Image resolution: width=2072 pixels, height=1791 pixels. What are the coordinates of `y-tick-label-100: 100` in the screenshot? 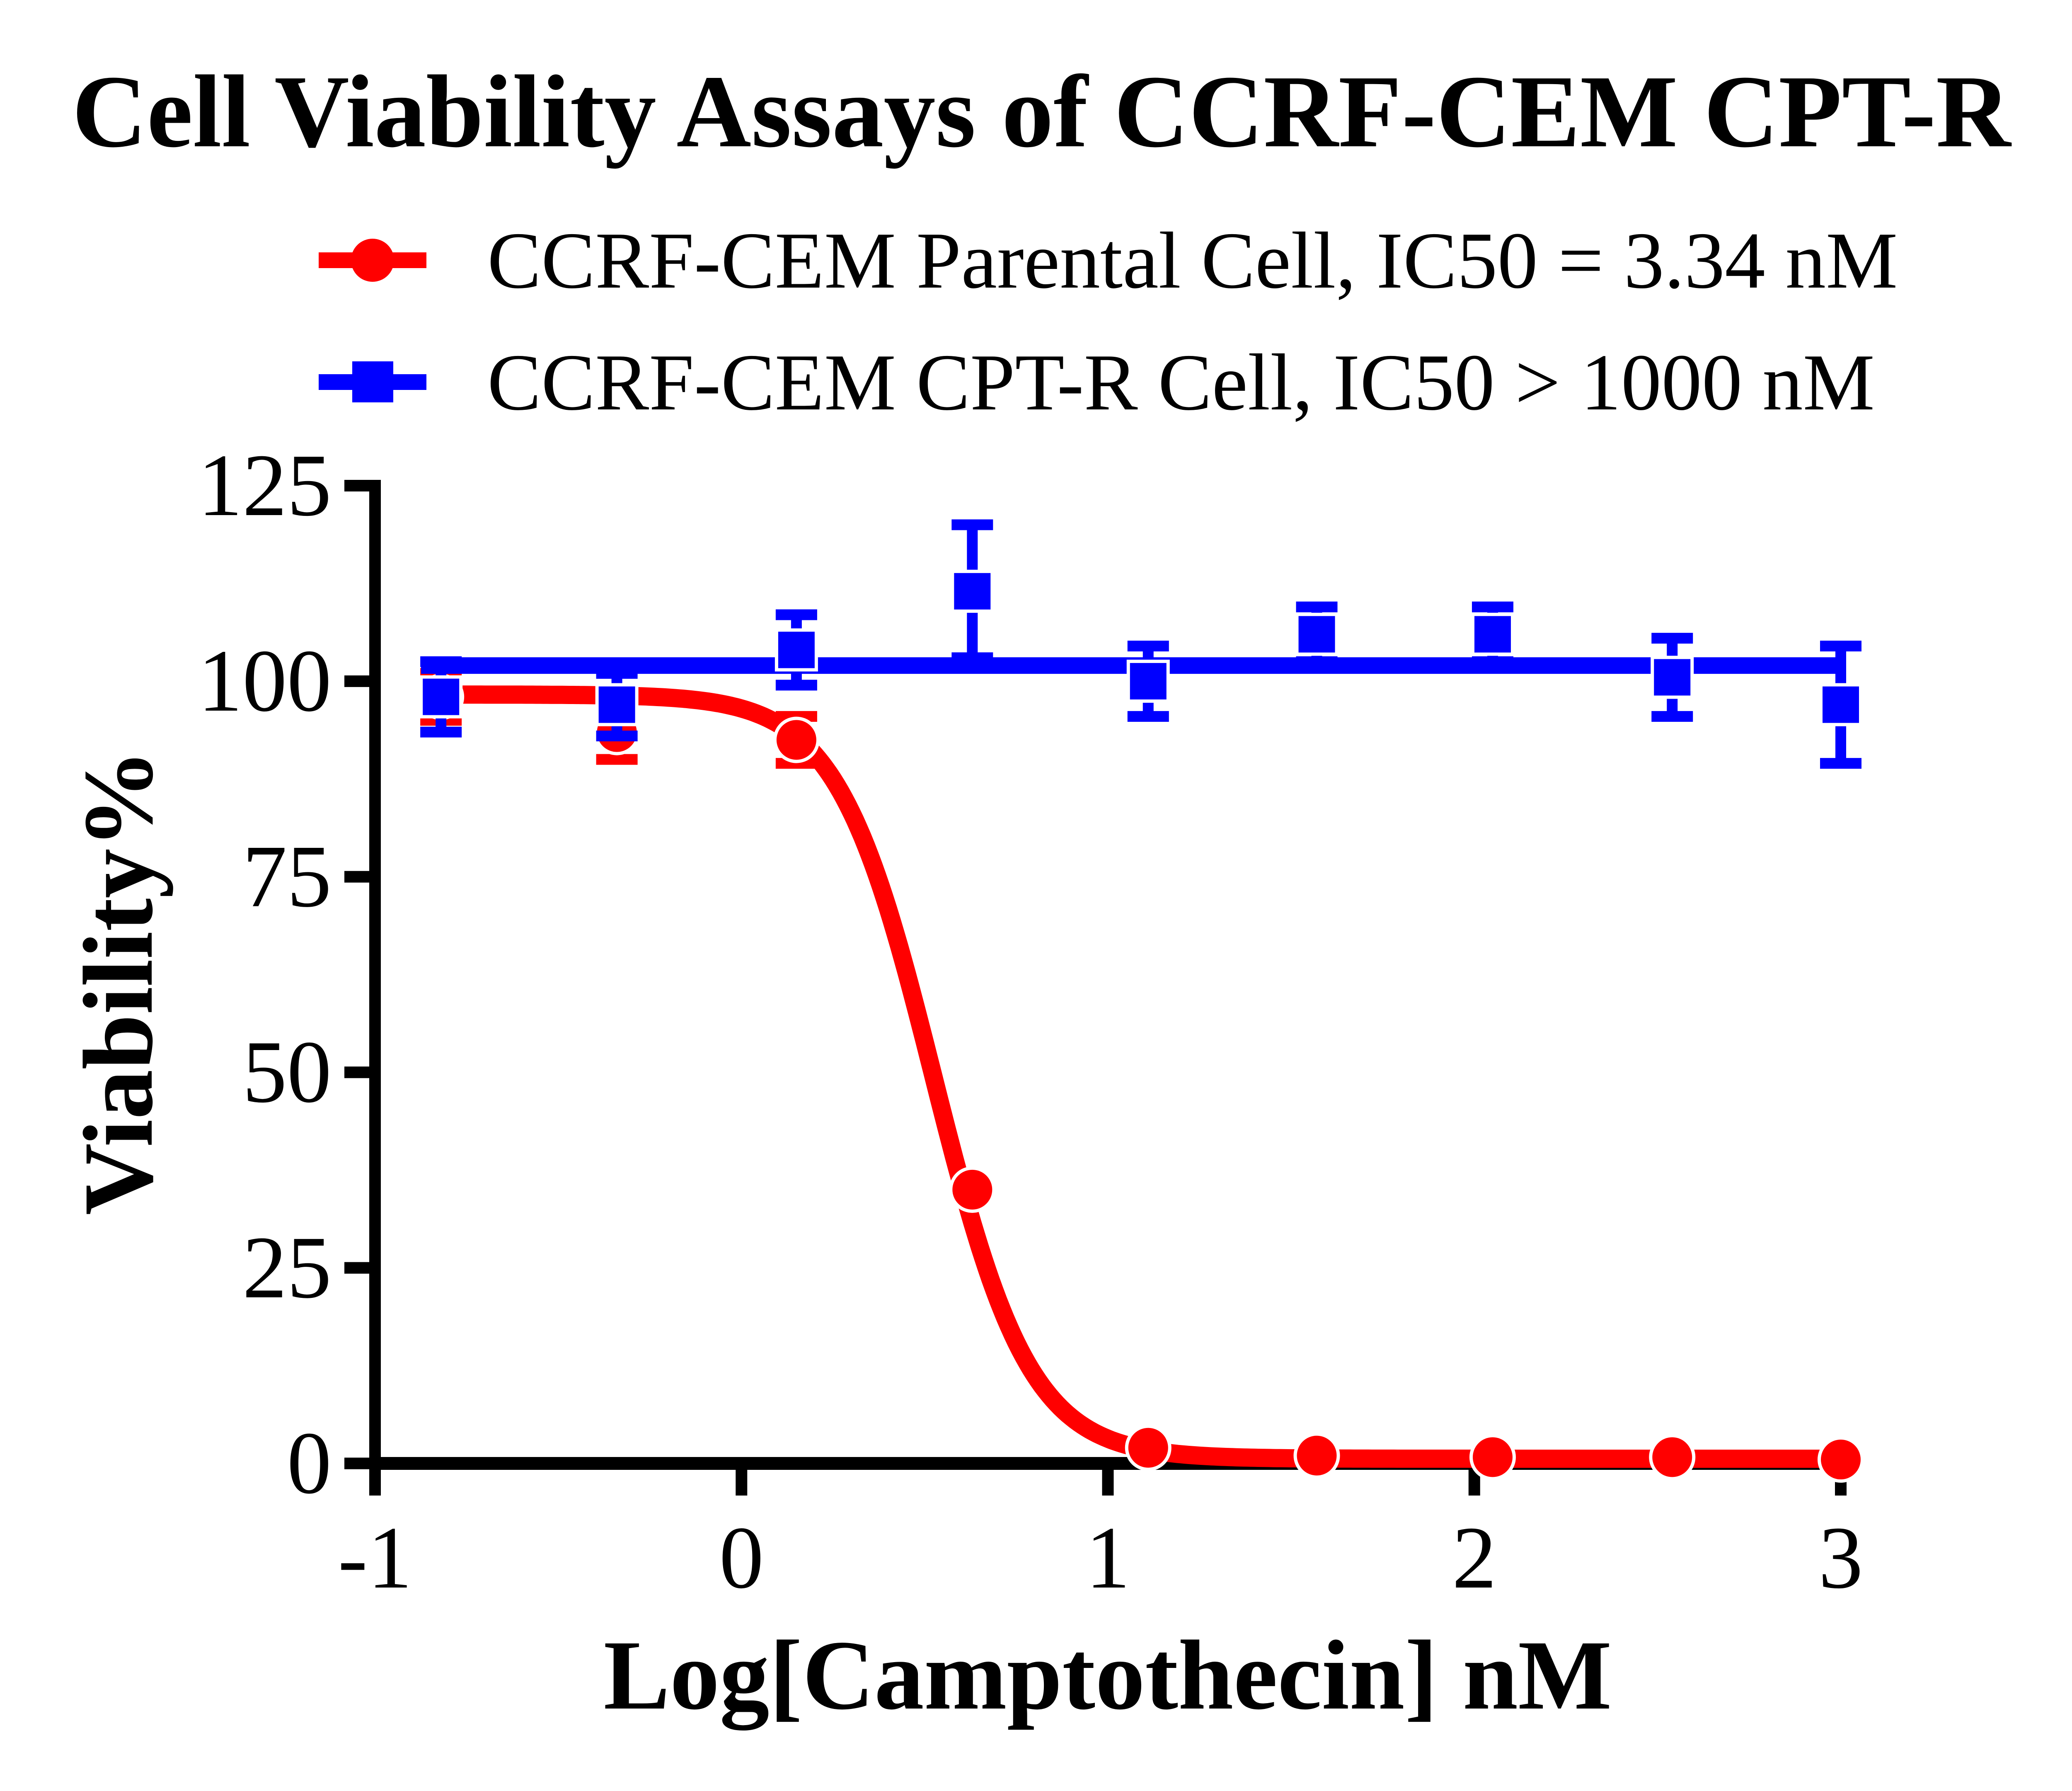 It's located at (265, 680).